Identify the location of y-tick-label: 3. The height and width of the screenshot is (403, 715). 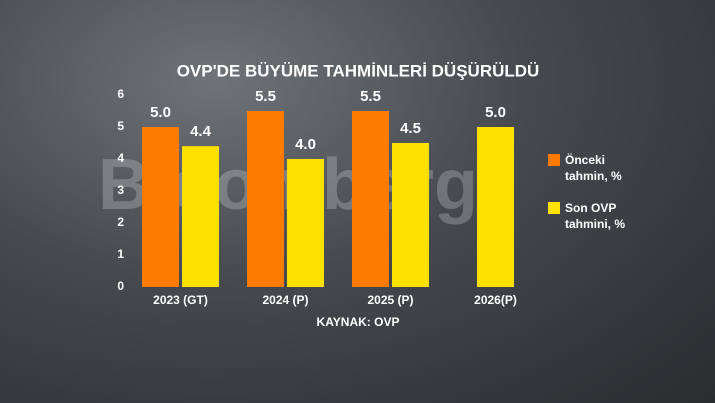
(120, 190).